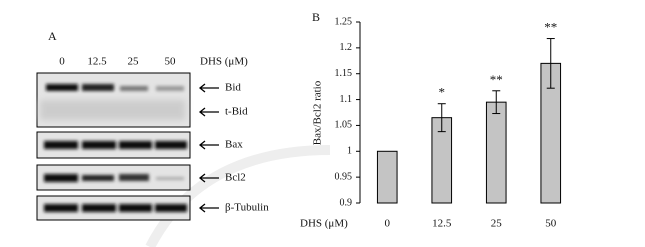 This screenshot has width=645, height=247. I want to click on y-tick-label: 1.25, so click(344, 21).